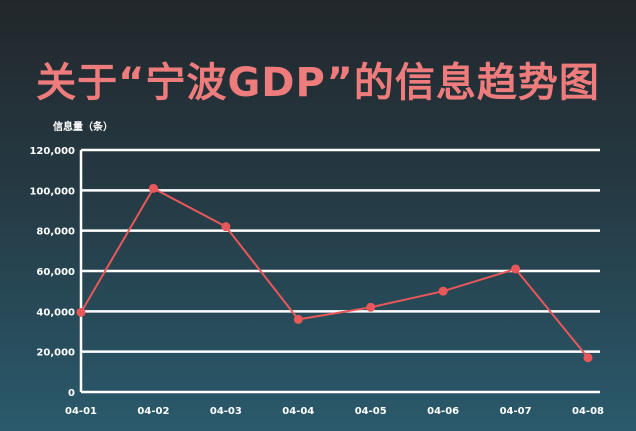 The image size is (636, 431). Describe the element at coordinates (52, 191) in the screenshot. I see `y-tick-label: 100,000` at that location.